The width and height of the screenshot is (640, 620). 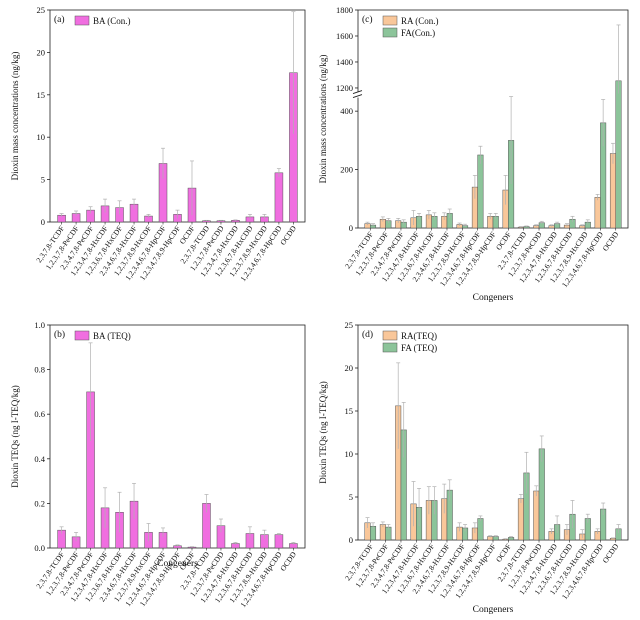 I want to click on plot-frame, so click(x=177, y=116).